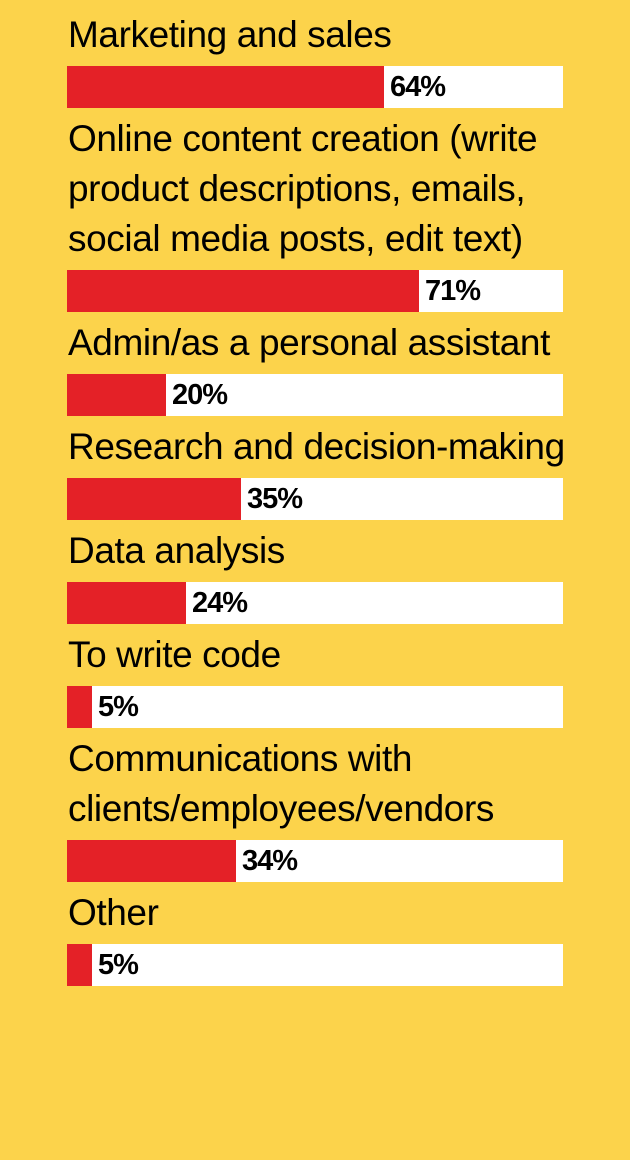 The height and width of the screenshot is (1160, 630). I want to click on bar-value-label: 35%, so click(275, 499).